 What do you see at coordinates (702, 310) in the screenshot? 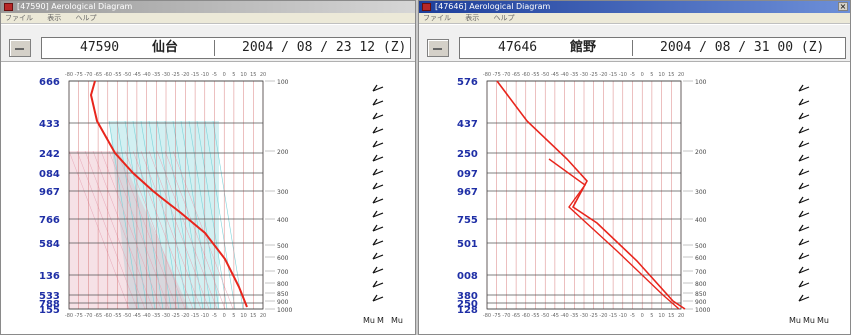
I see `height-label: 1000` at bounding box center [702, 310].